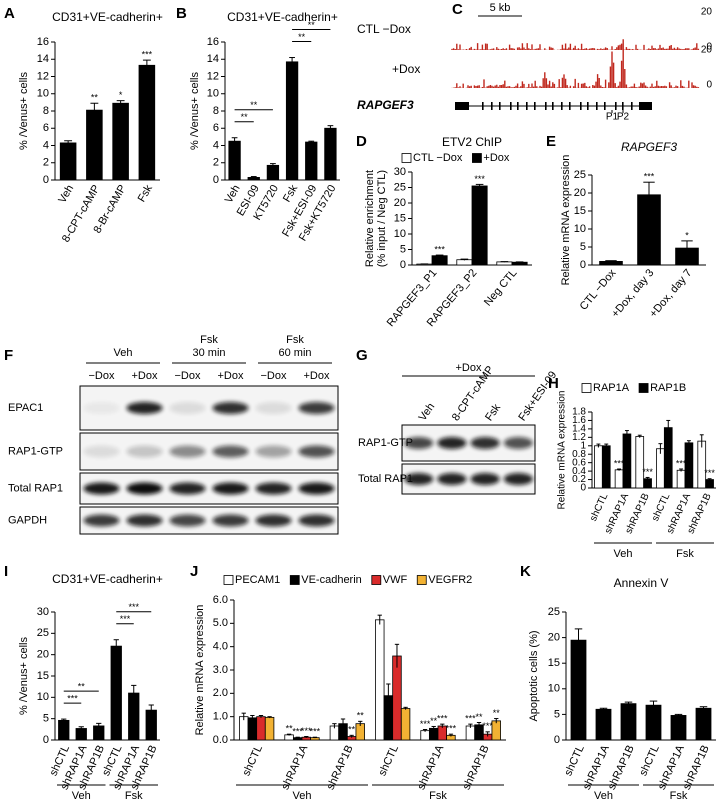  I want to click on y-tick-label: 16, so click(43, 42).